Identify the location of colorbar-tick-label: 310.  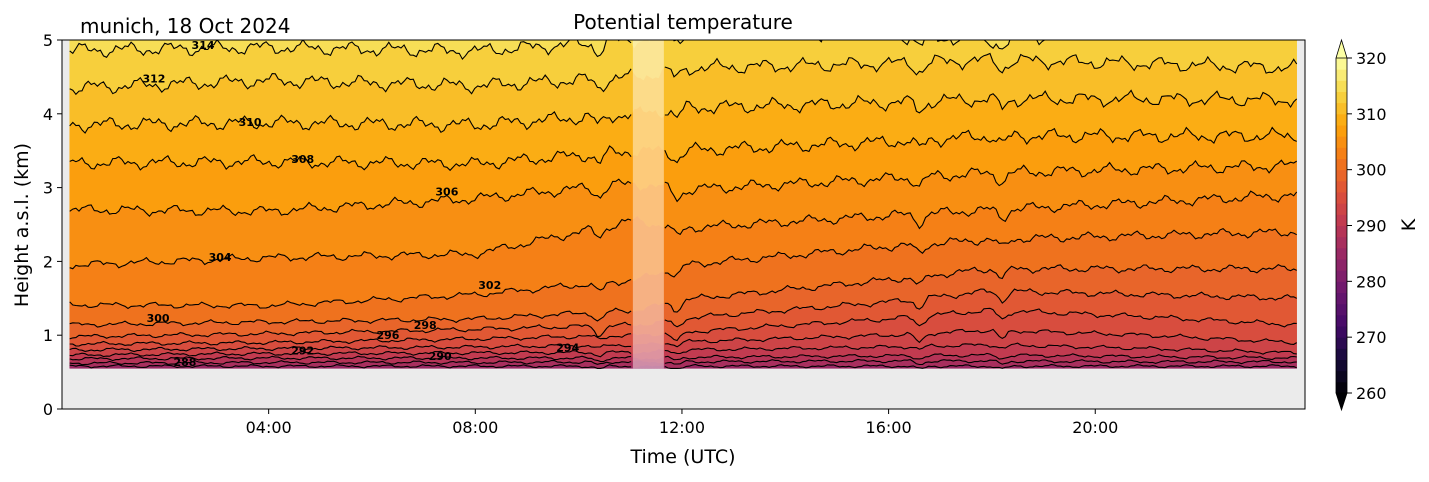
(1371, 114).